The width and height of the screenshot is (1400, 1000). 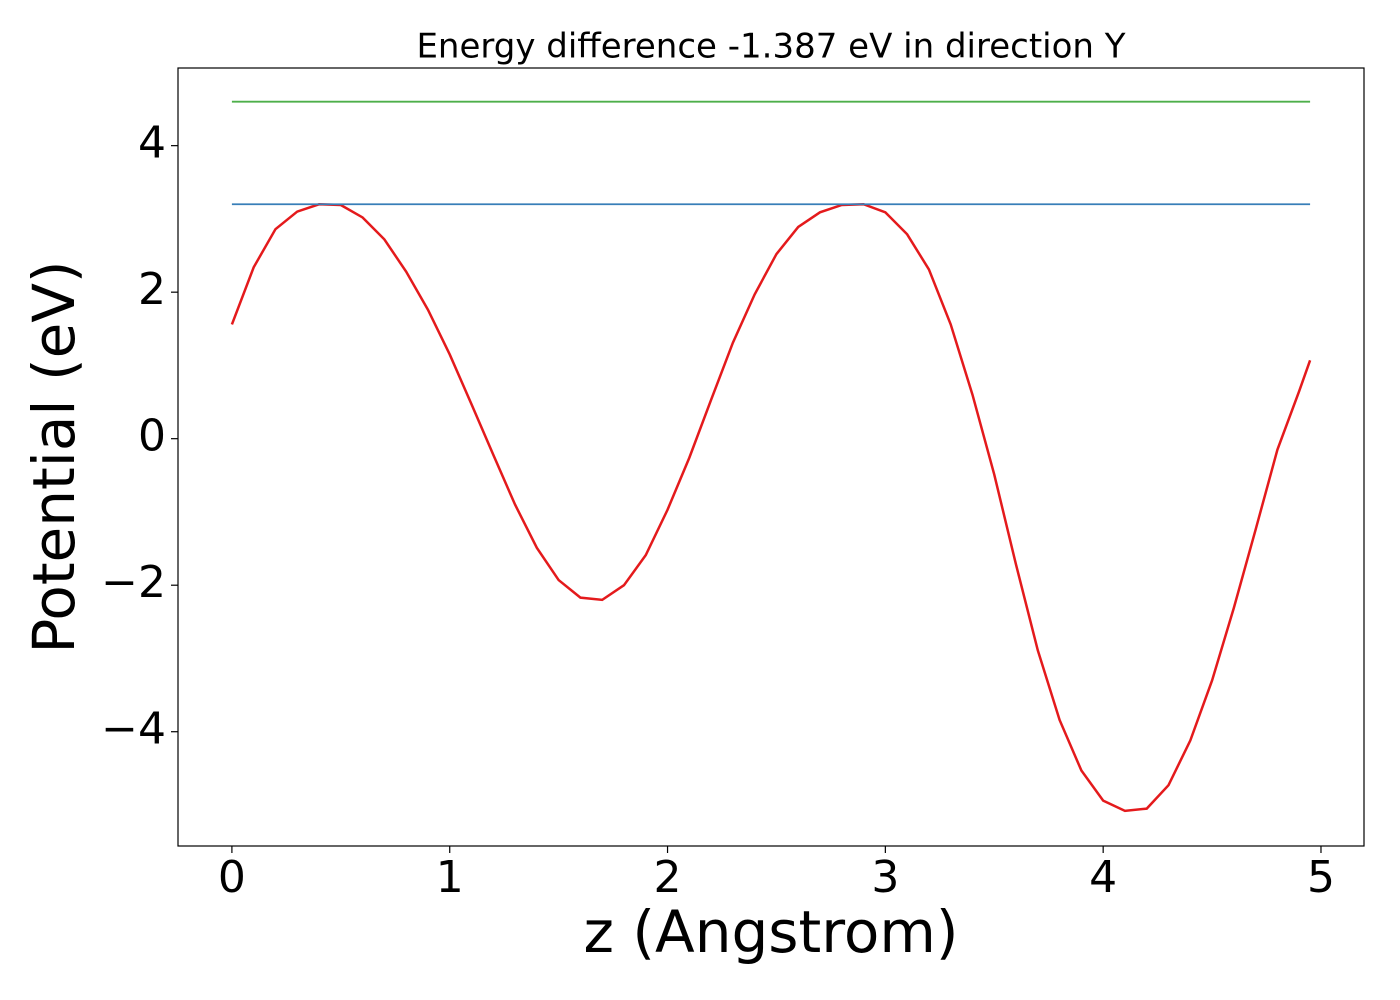 I want to click on y-tick-label: −2, so click(x=133, y=582).